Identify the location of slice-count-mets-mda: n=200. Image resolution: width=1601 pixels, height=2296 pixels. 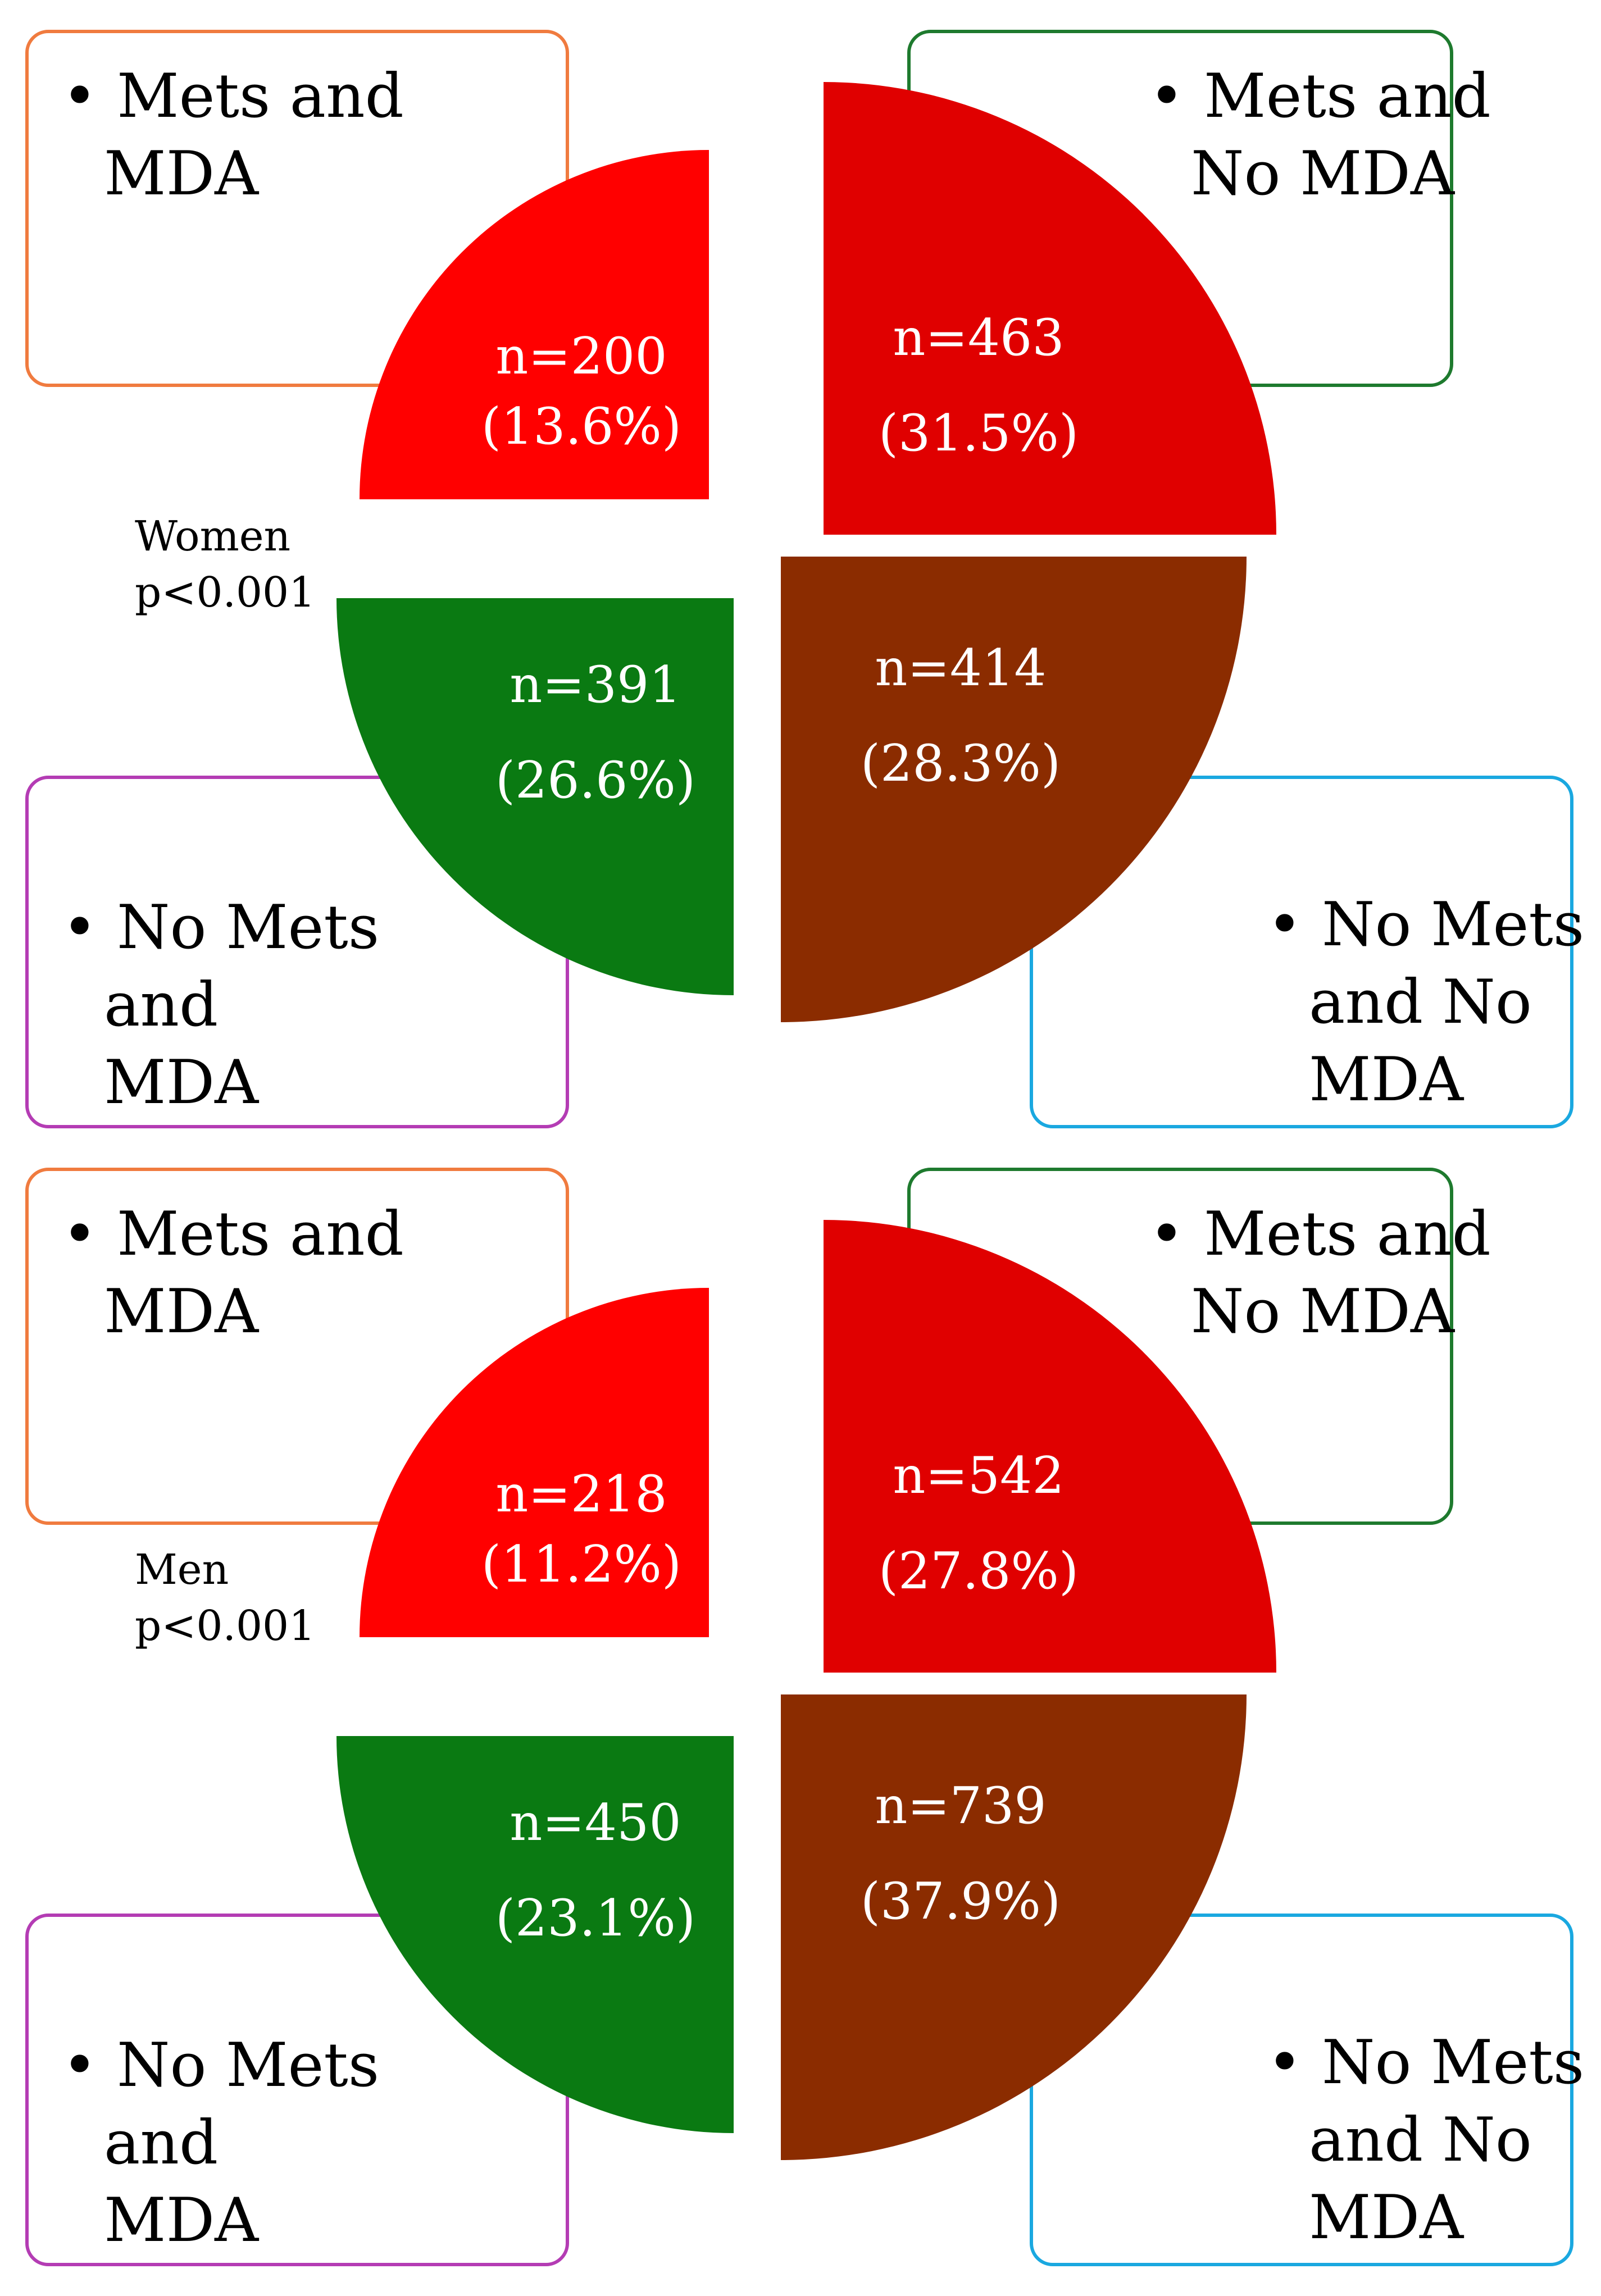
(581, 356).